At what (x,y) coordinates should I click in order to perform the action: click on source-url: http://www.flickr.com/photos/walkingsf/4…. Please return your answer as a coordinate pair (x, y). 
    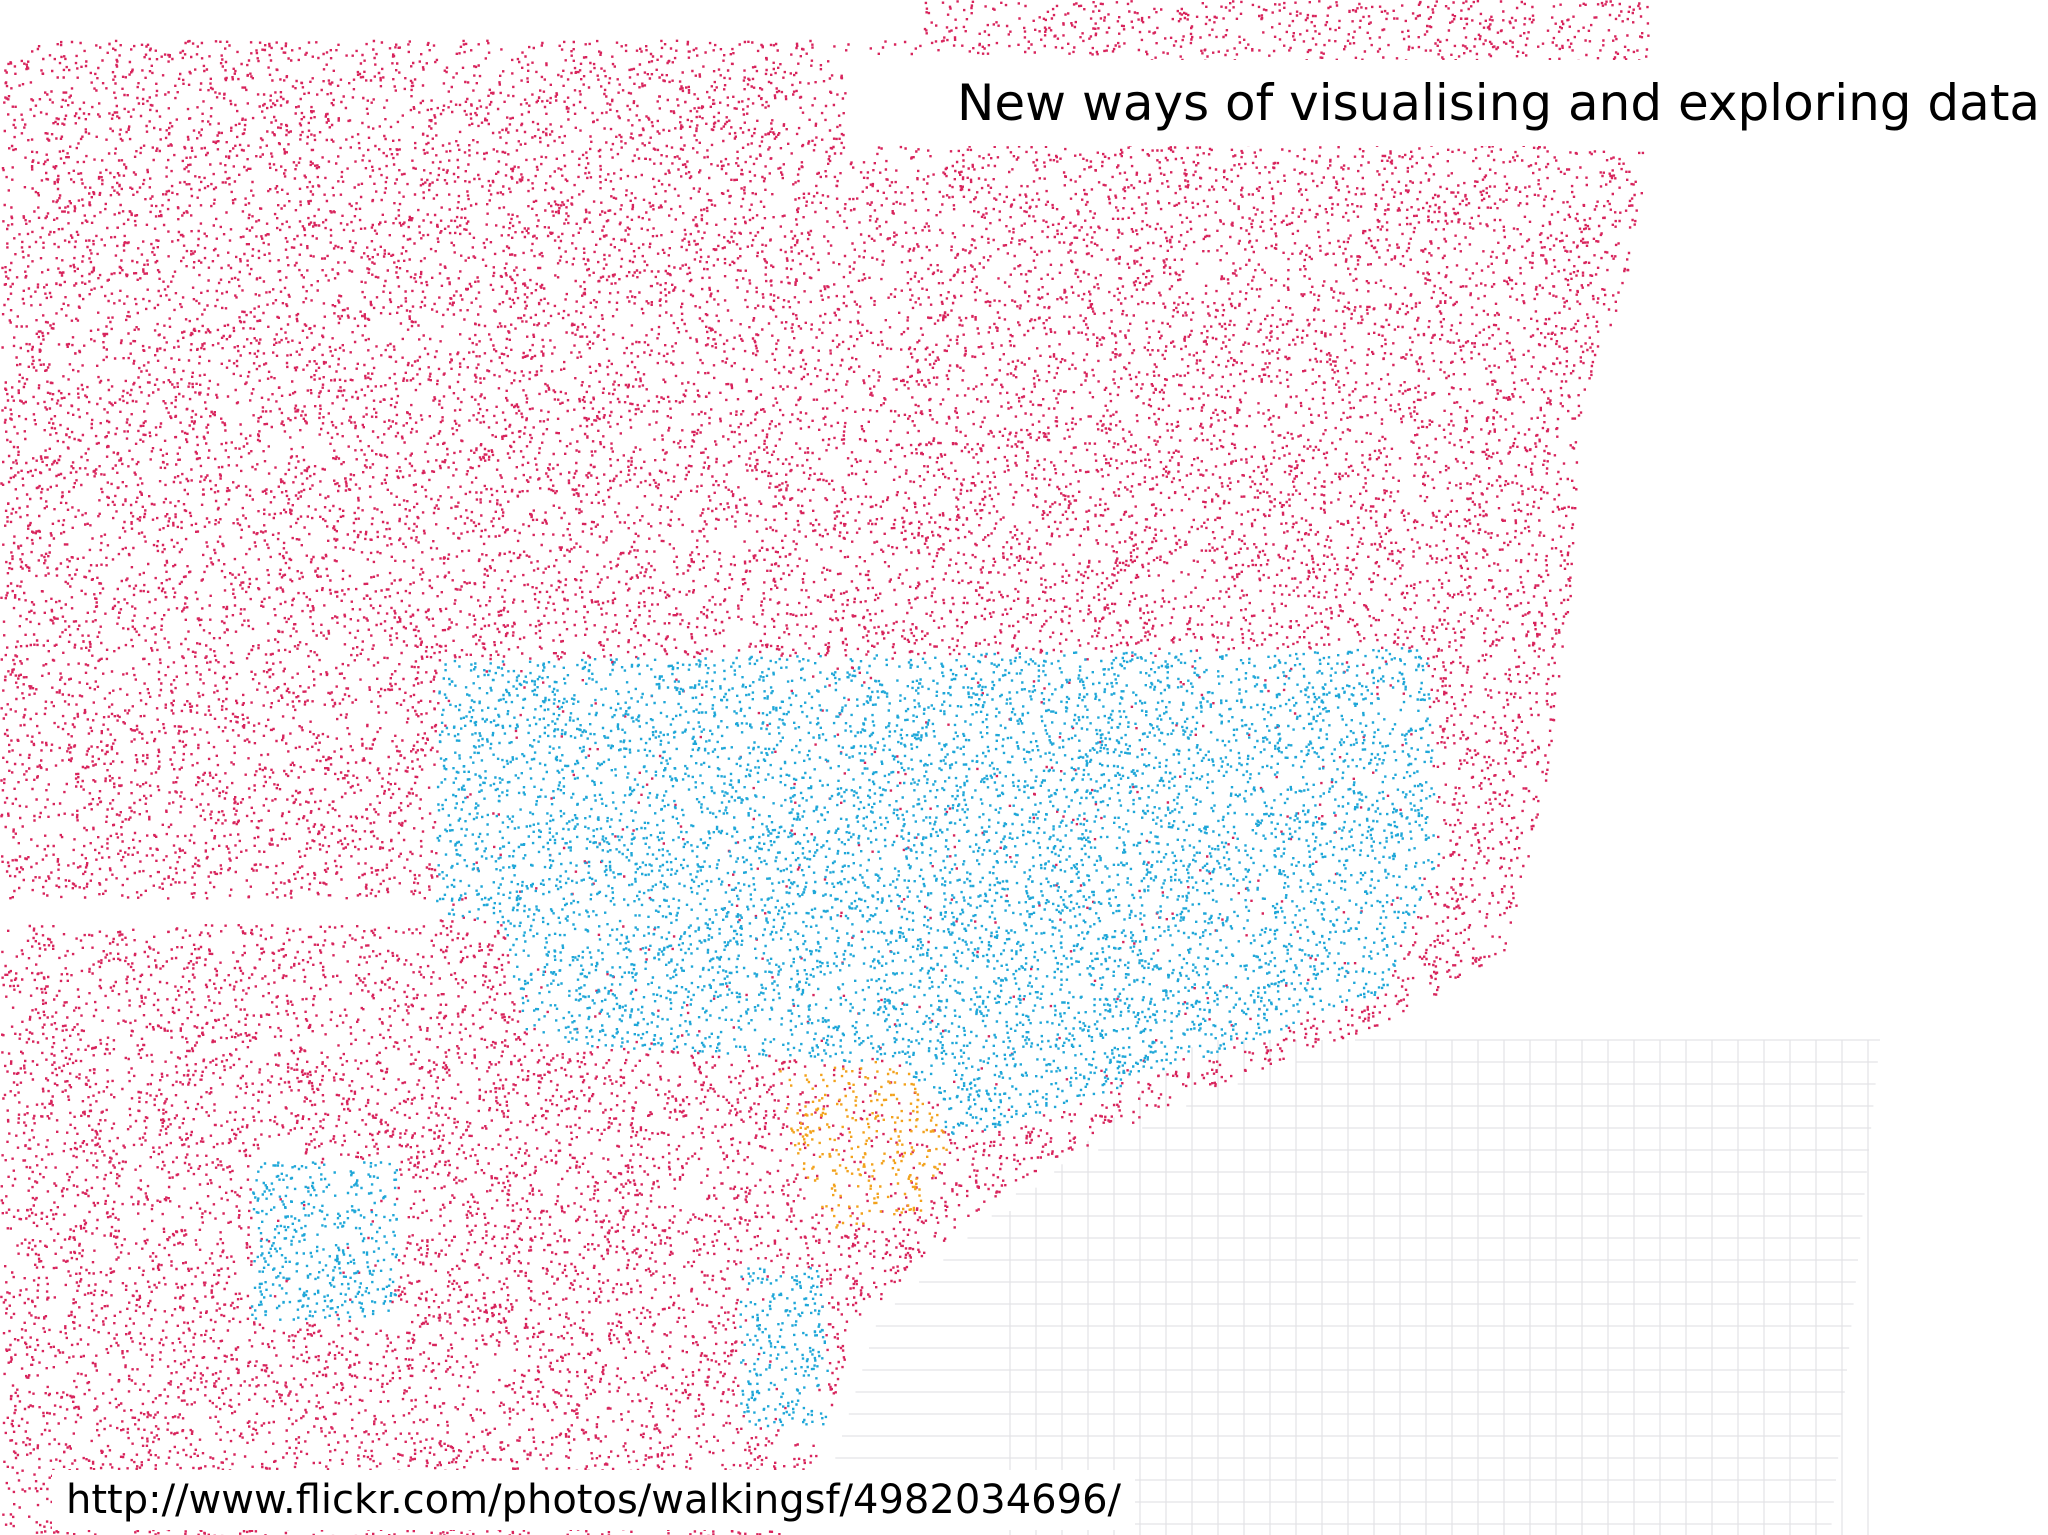
    Looking at the image, I should click on (593, 1500).